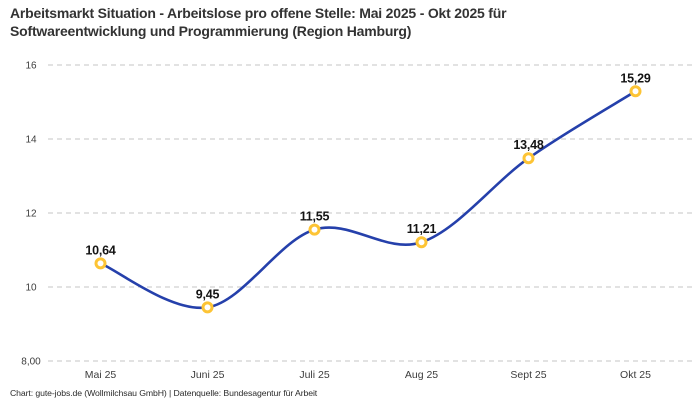 The height and width of the screenshot is (400, 700). Describe the element at coordinates (528, 375) in the screenshot. I see `x-tick-label: Sept 25` at that location.